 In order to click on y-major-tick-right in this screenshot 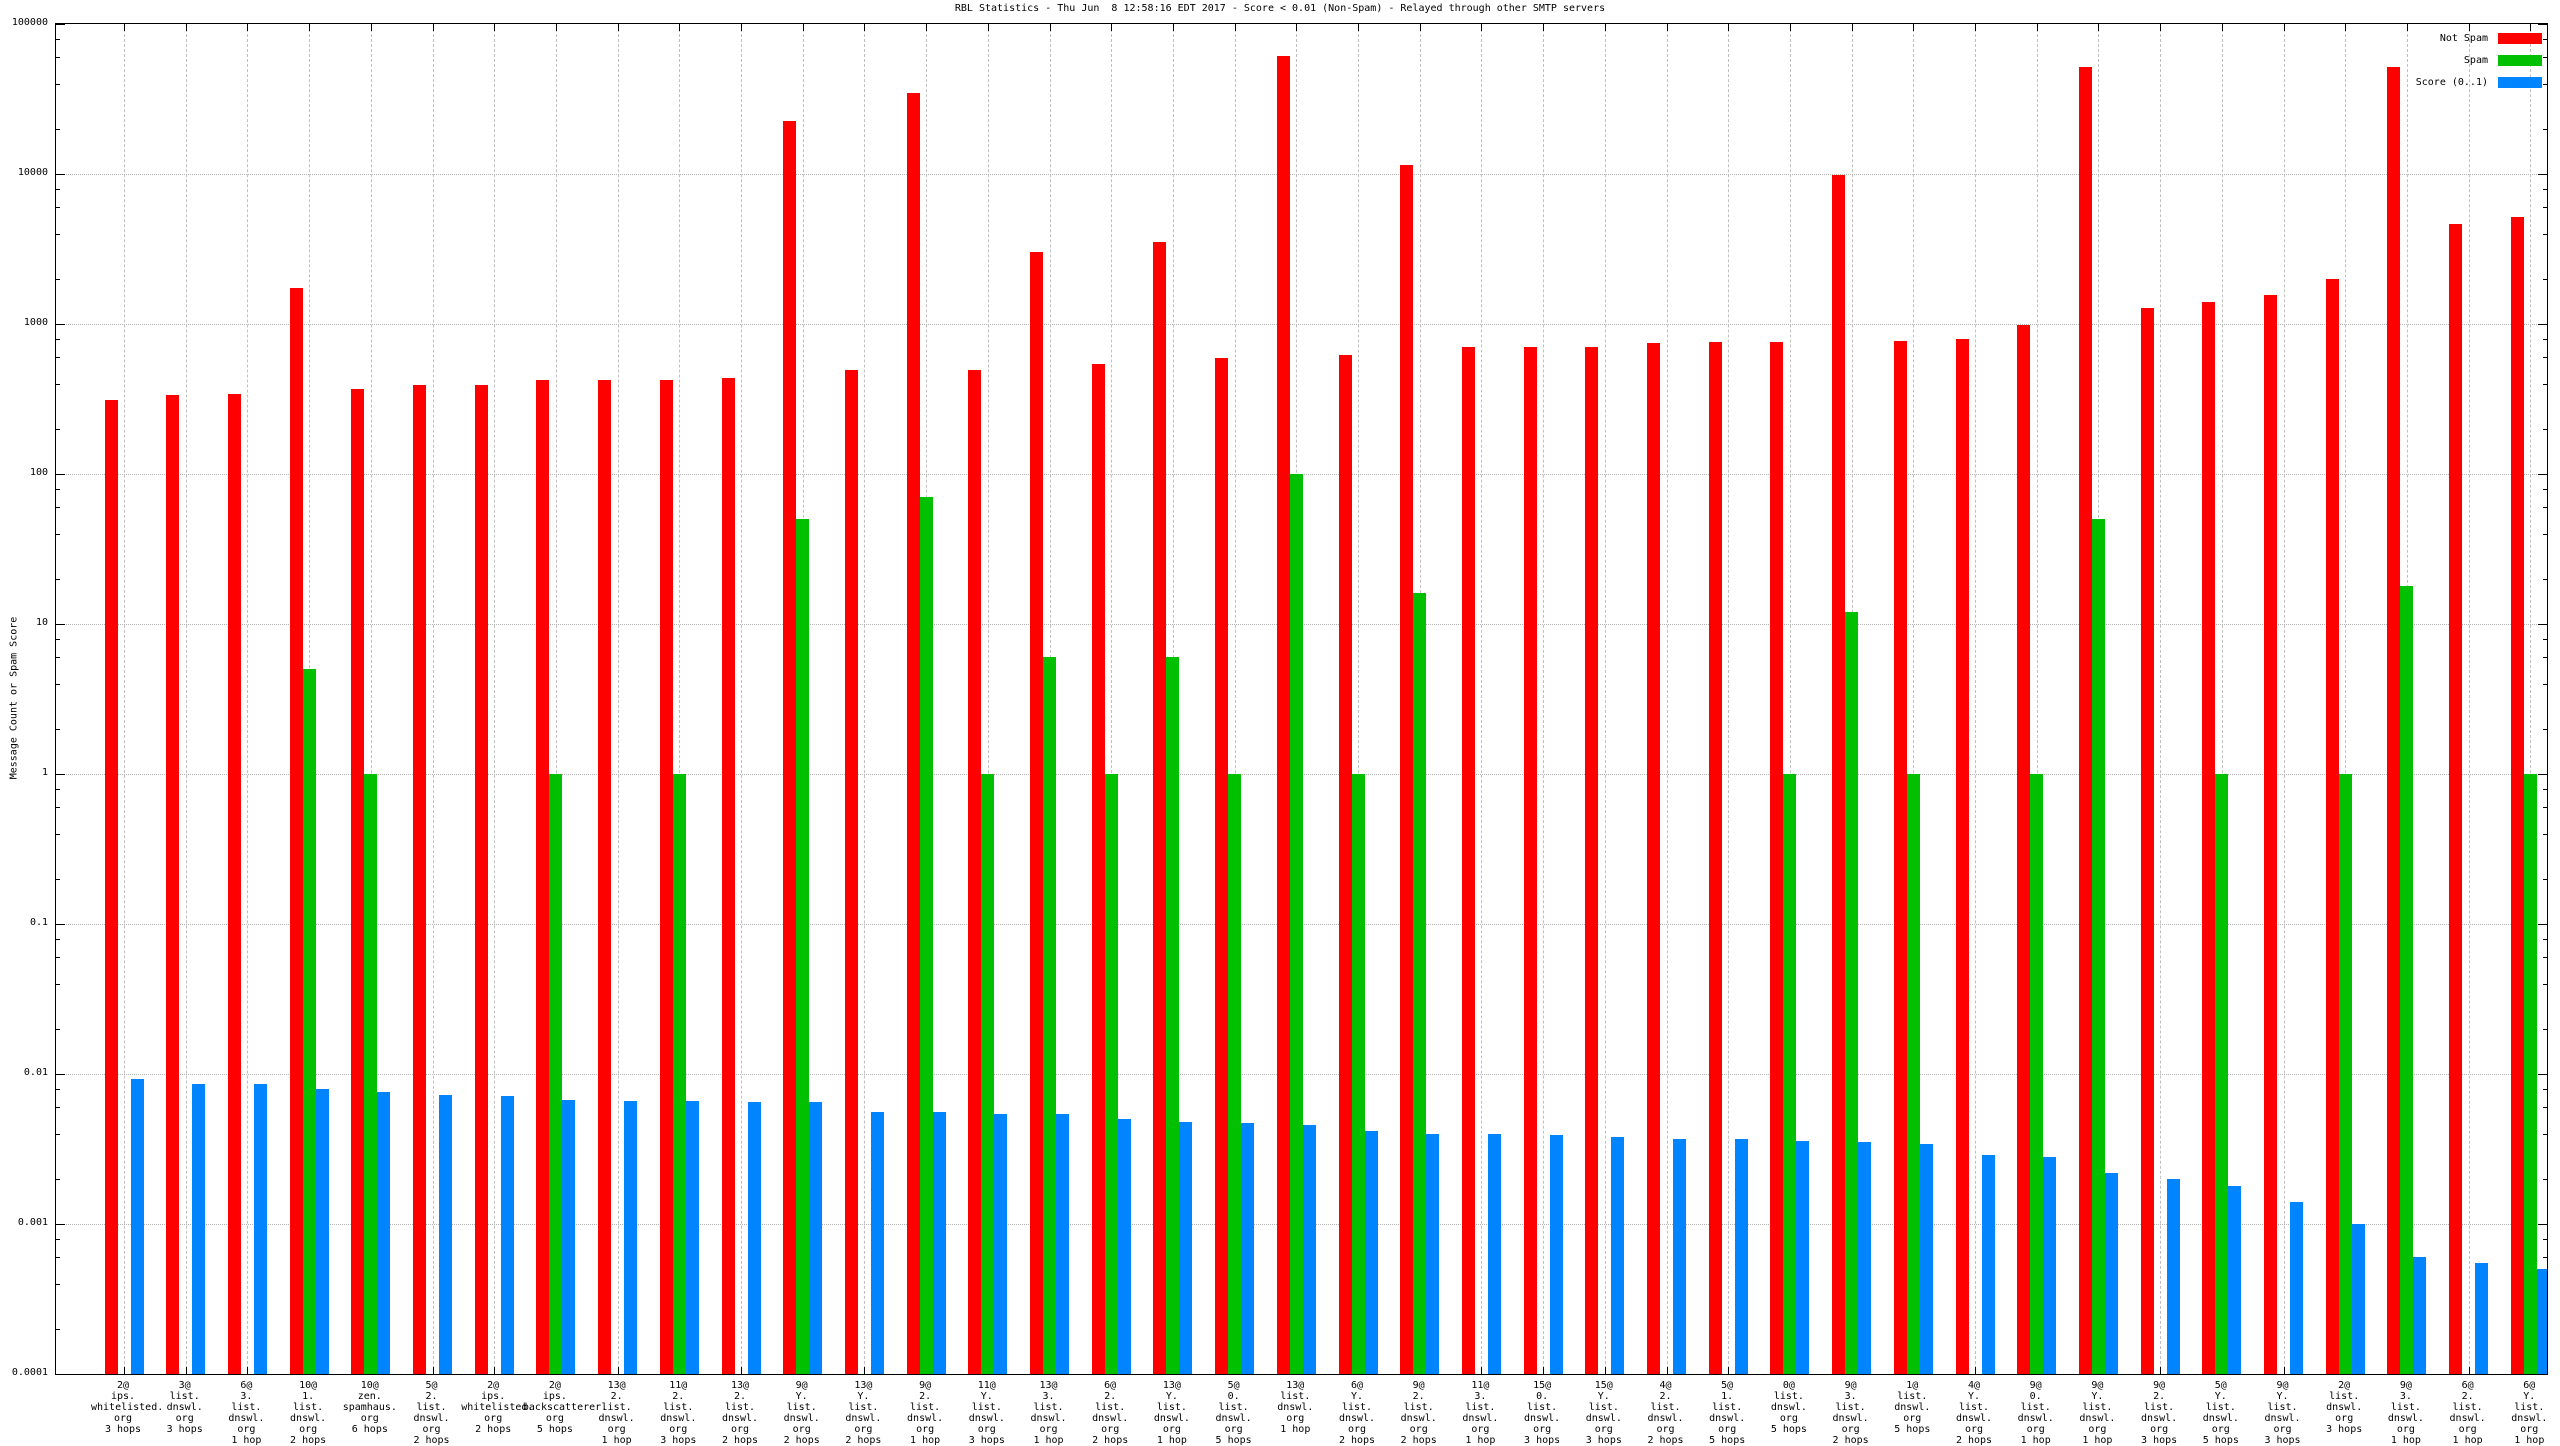, I will do `click(2542, 24)`.